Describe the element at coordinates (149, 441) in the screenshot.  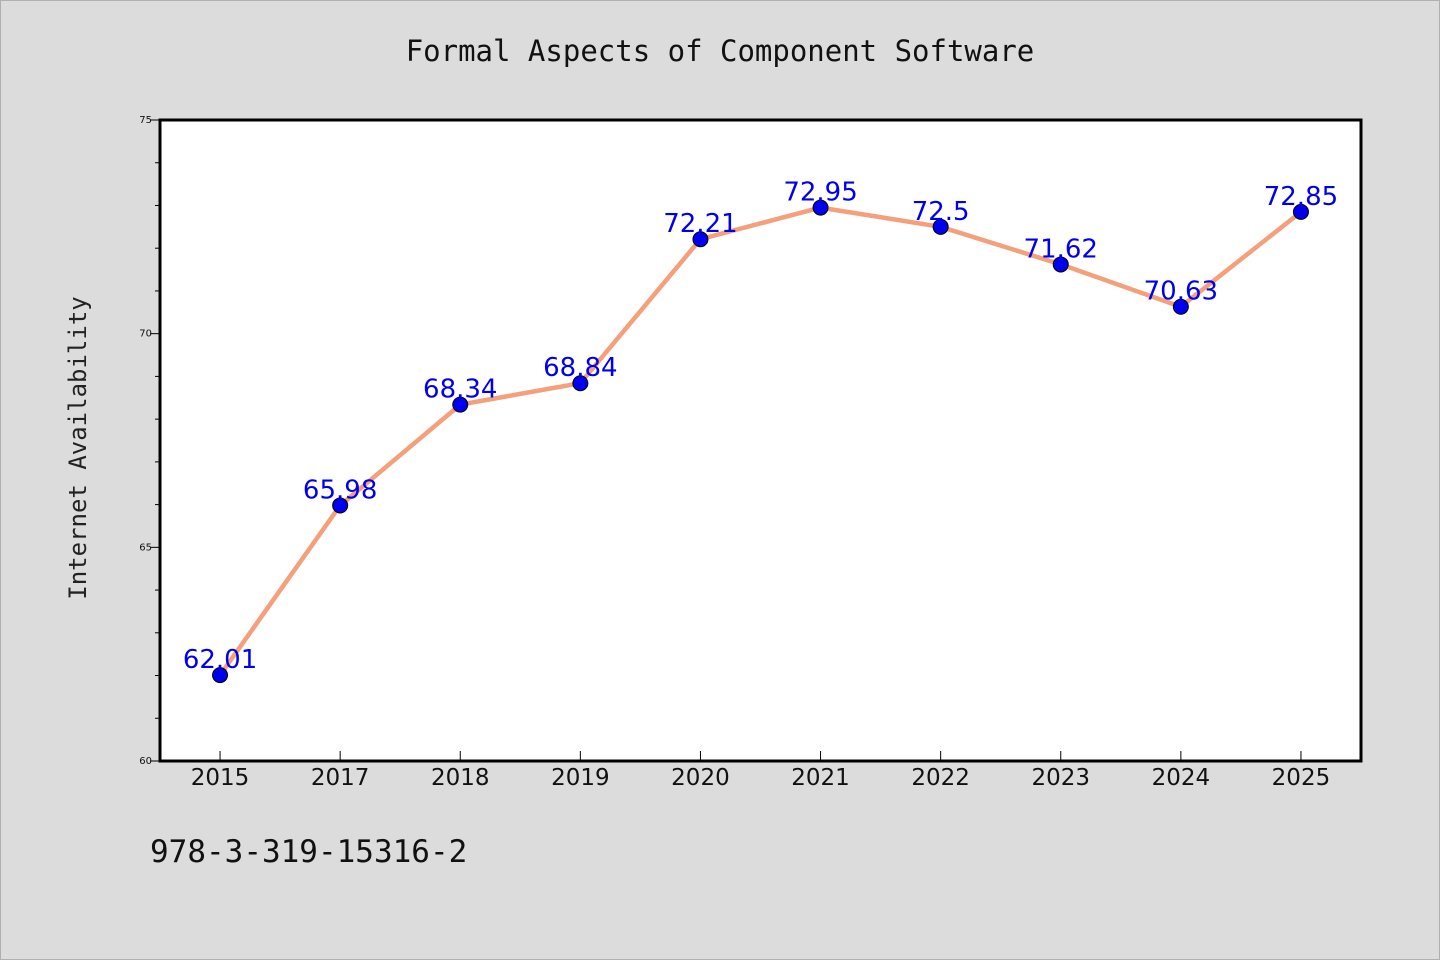
I see `y-axis-ticks: 60 65 70 75` at that location.